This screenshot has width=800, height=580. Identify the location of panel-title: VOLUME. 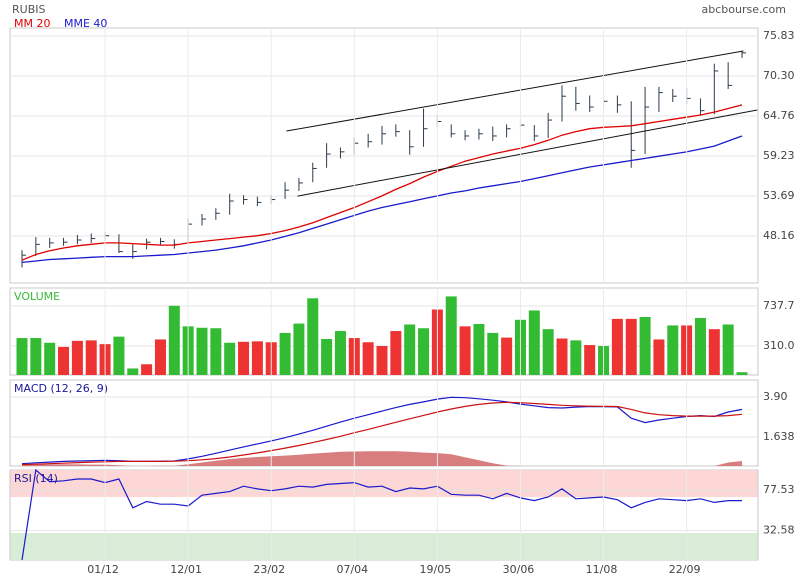
(37, 296).